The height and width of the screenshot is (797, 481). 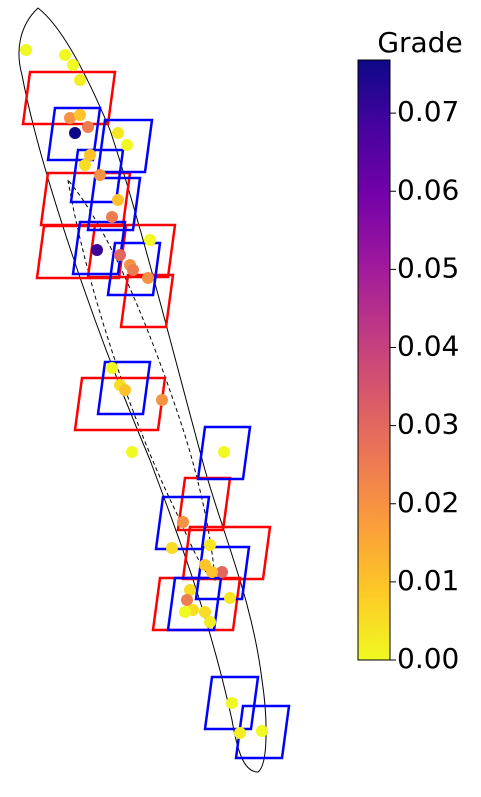 What do you see at coordinates (428, 189) in the screenshot?
I see `colorbar-tick-label: 0.06` at bounding box center [428, 189].